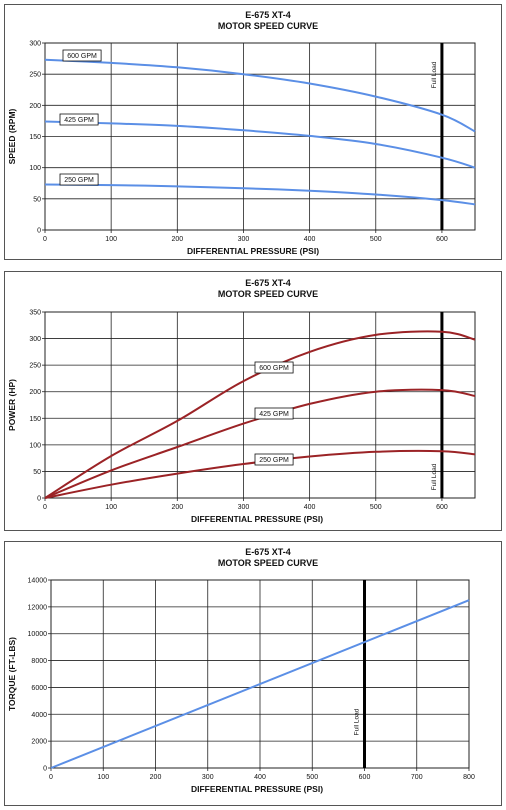  Describe the element at coordinates (38, 607) in the screenshot. I see `y-tick-label: 12000` at that location.